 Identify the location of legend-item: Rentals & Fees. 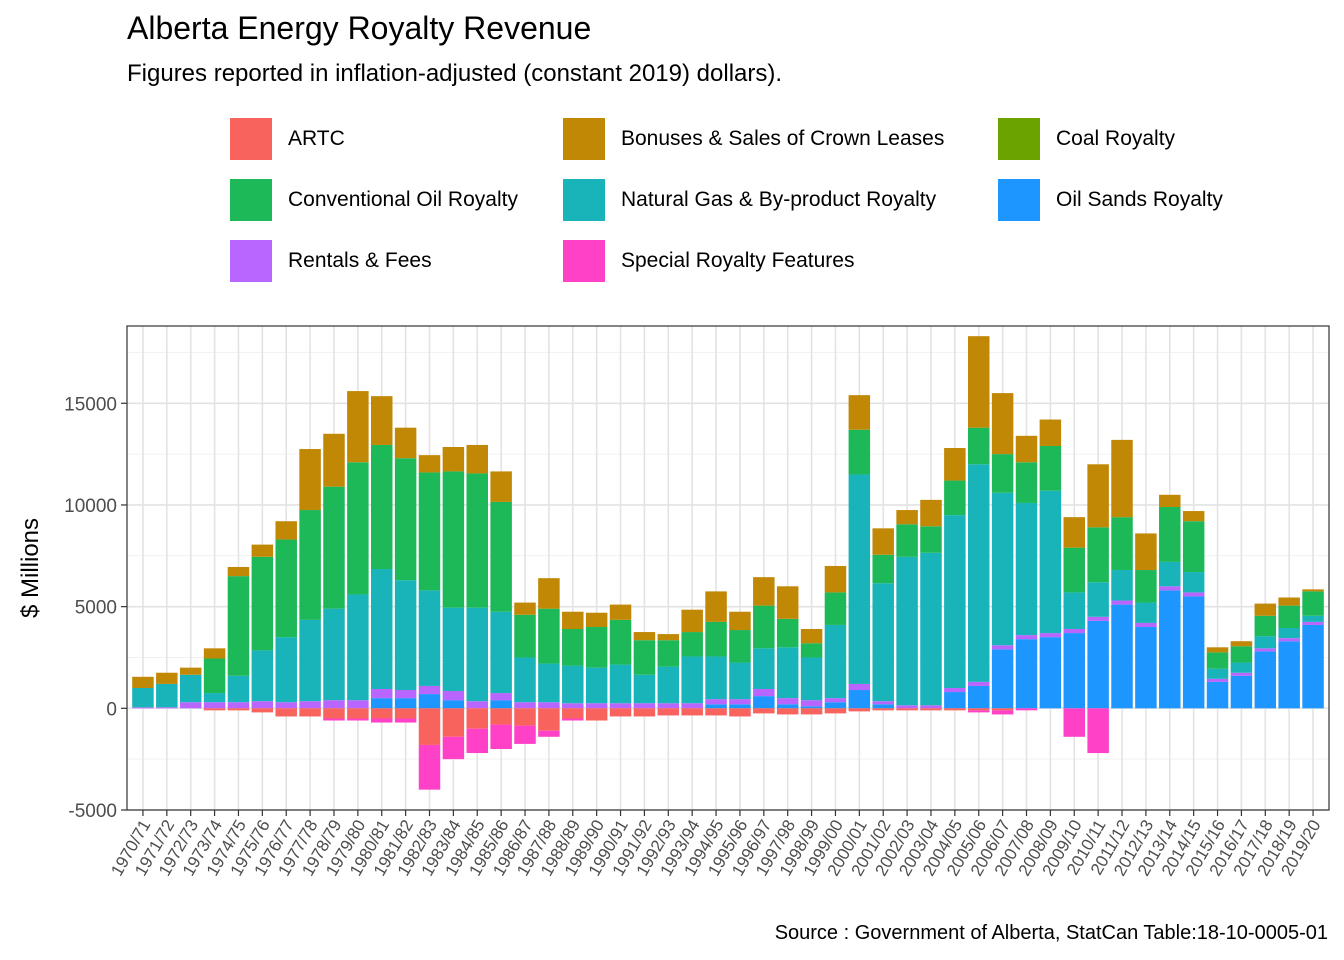
(331, 261).